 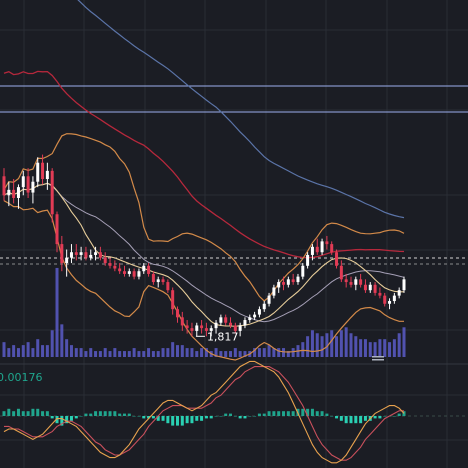 I want to click on low-price-label: 1,817, so click(x=223, y=336).